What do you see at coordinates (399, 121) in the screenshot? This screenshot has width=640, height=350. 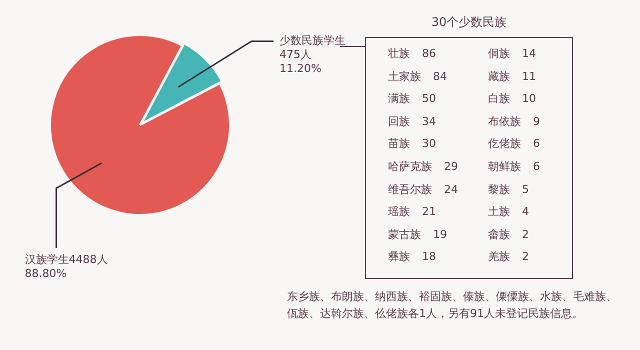 I see `category-label: 回族` at bounding box center [399, 121].